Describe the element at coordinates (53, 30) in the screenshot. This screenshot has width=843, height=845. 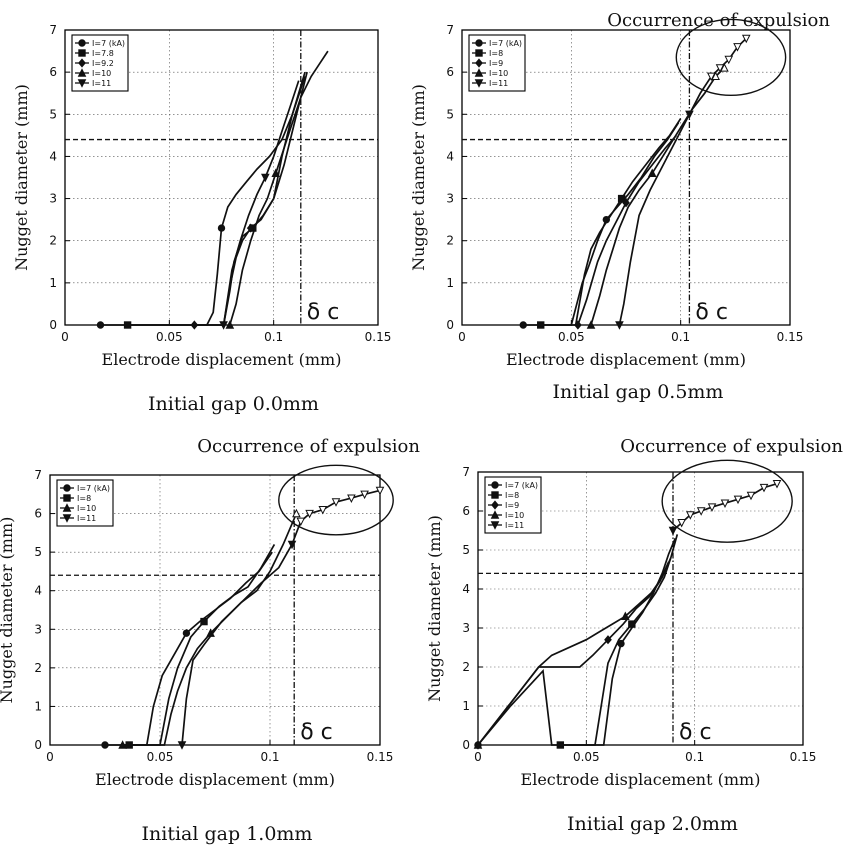
I see `y-tick-label: 7` at that location.